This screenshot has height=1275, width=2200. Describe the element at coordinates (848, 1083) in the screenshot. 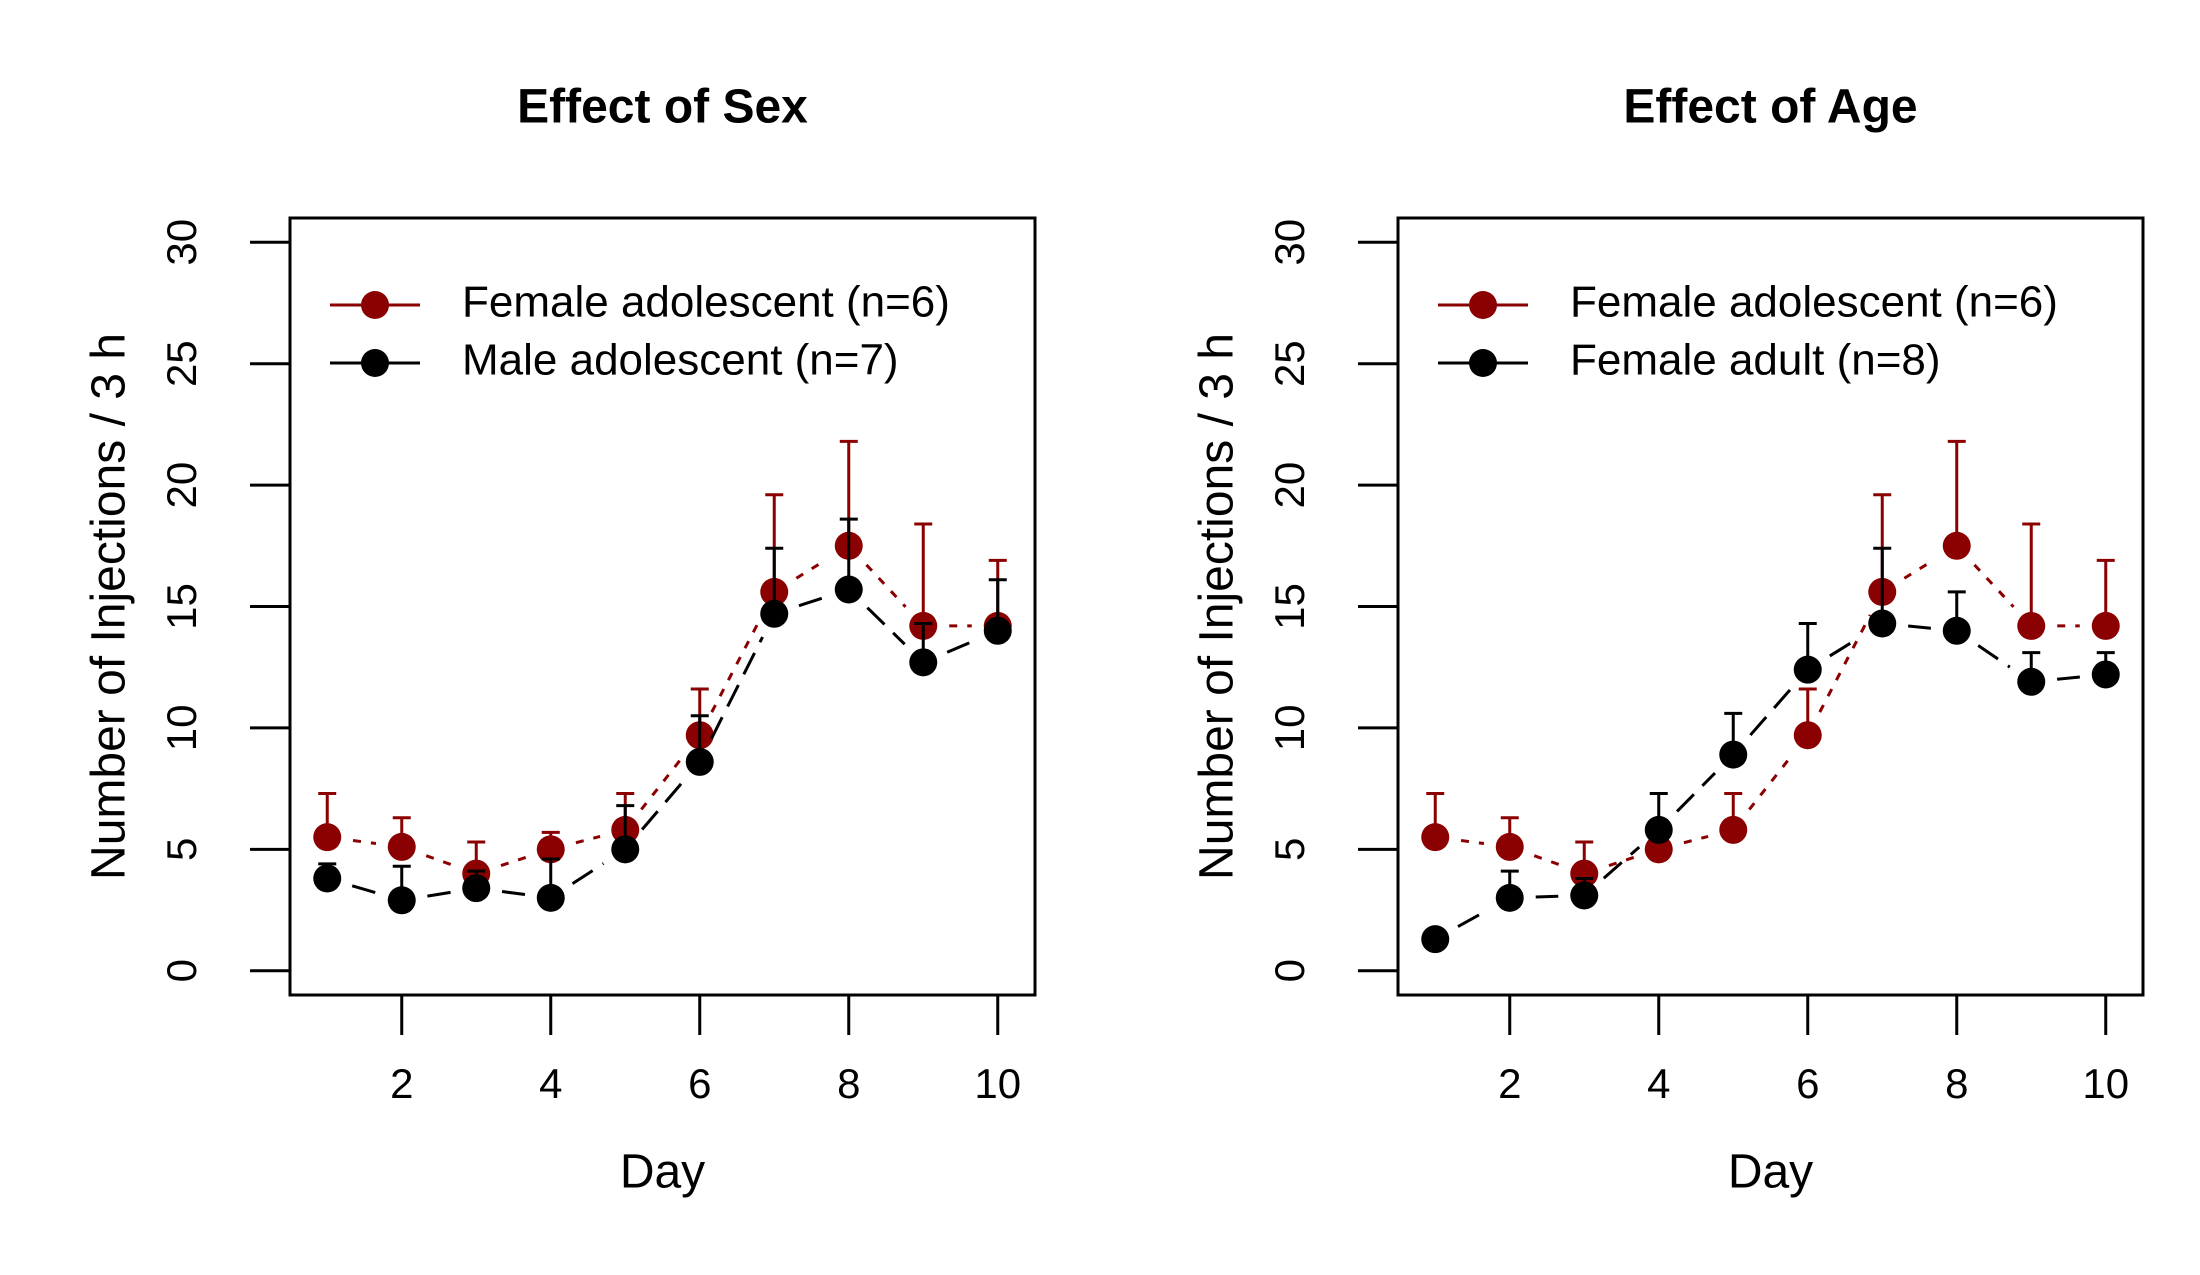

I see `x-tick-label: 8` at that location.